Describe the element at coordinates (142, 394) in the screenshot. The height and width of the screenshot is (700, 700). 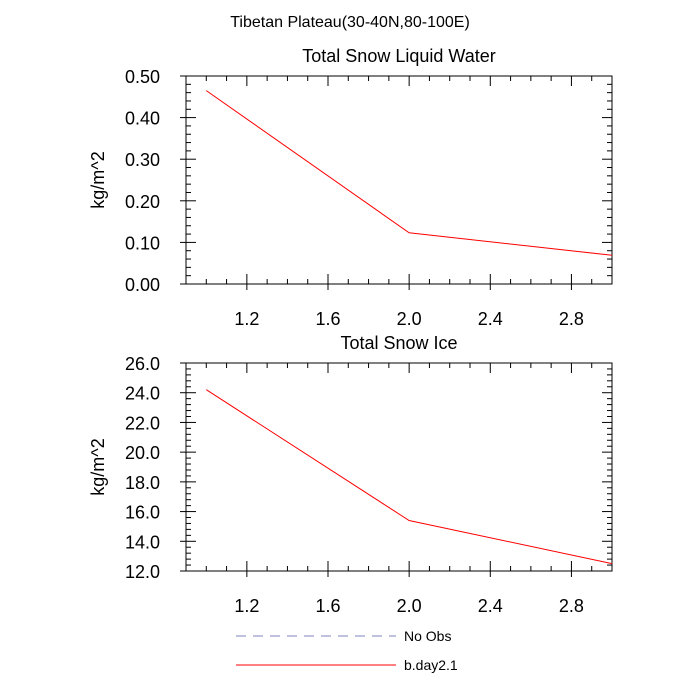
I see `y-tick-label: 24.0` at that location.